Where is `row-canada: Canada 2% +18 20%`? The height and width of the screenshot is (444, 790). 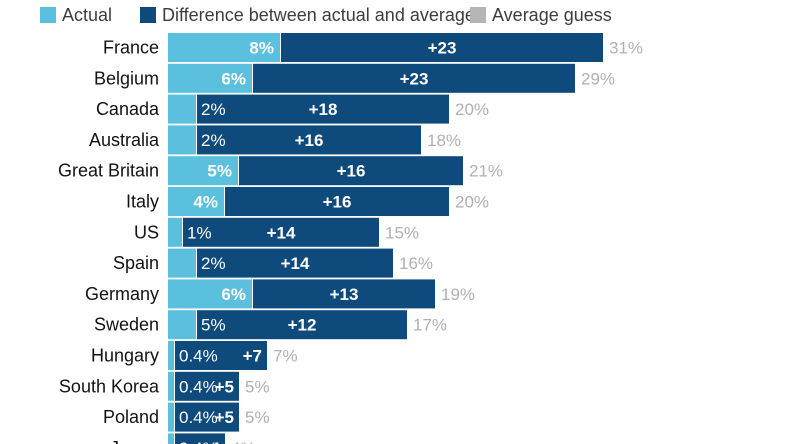 row-canada: Canada 2% +18 20% is located at coordinates (292, 109).